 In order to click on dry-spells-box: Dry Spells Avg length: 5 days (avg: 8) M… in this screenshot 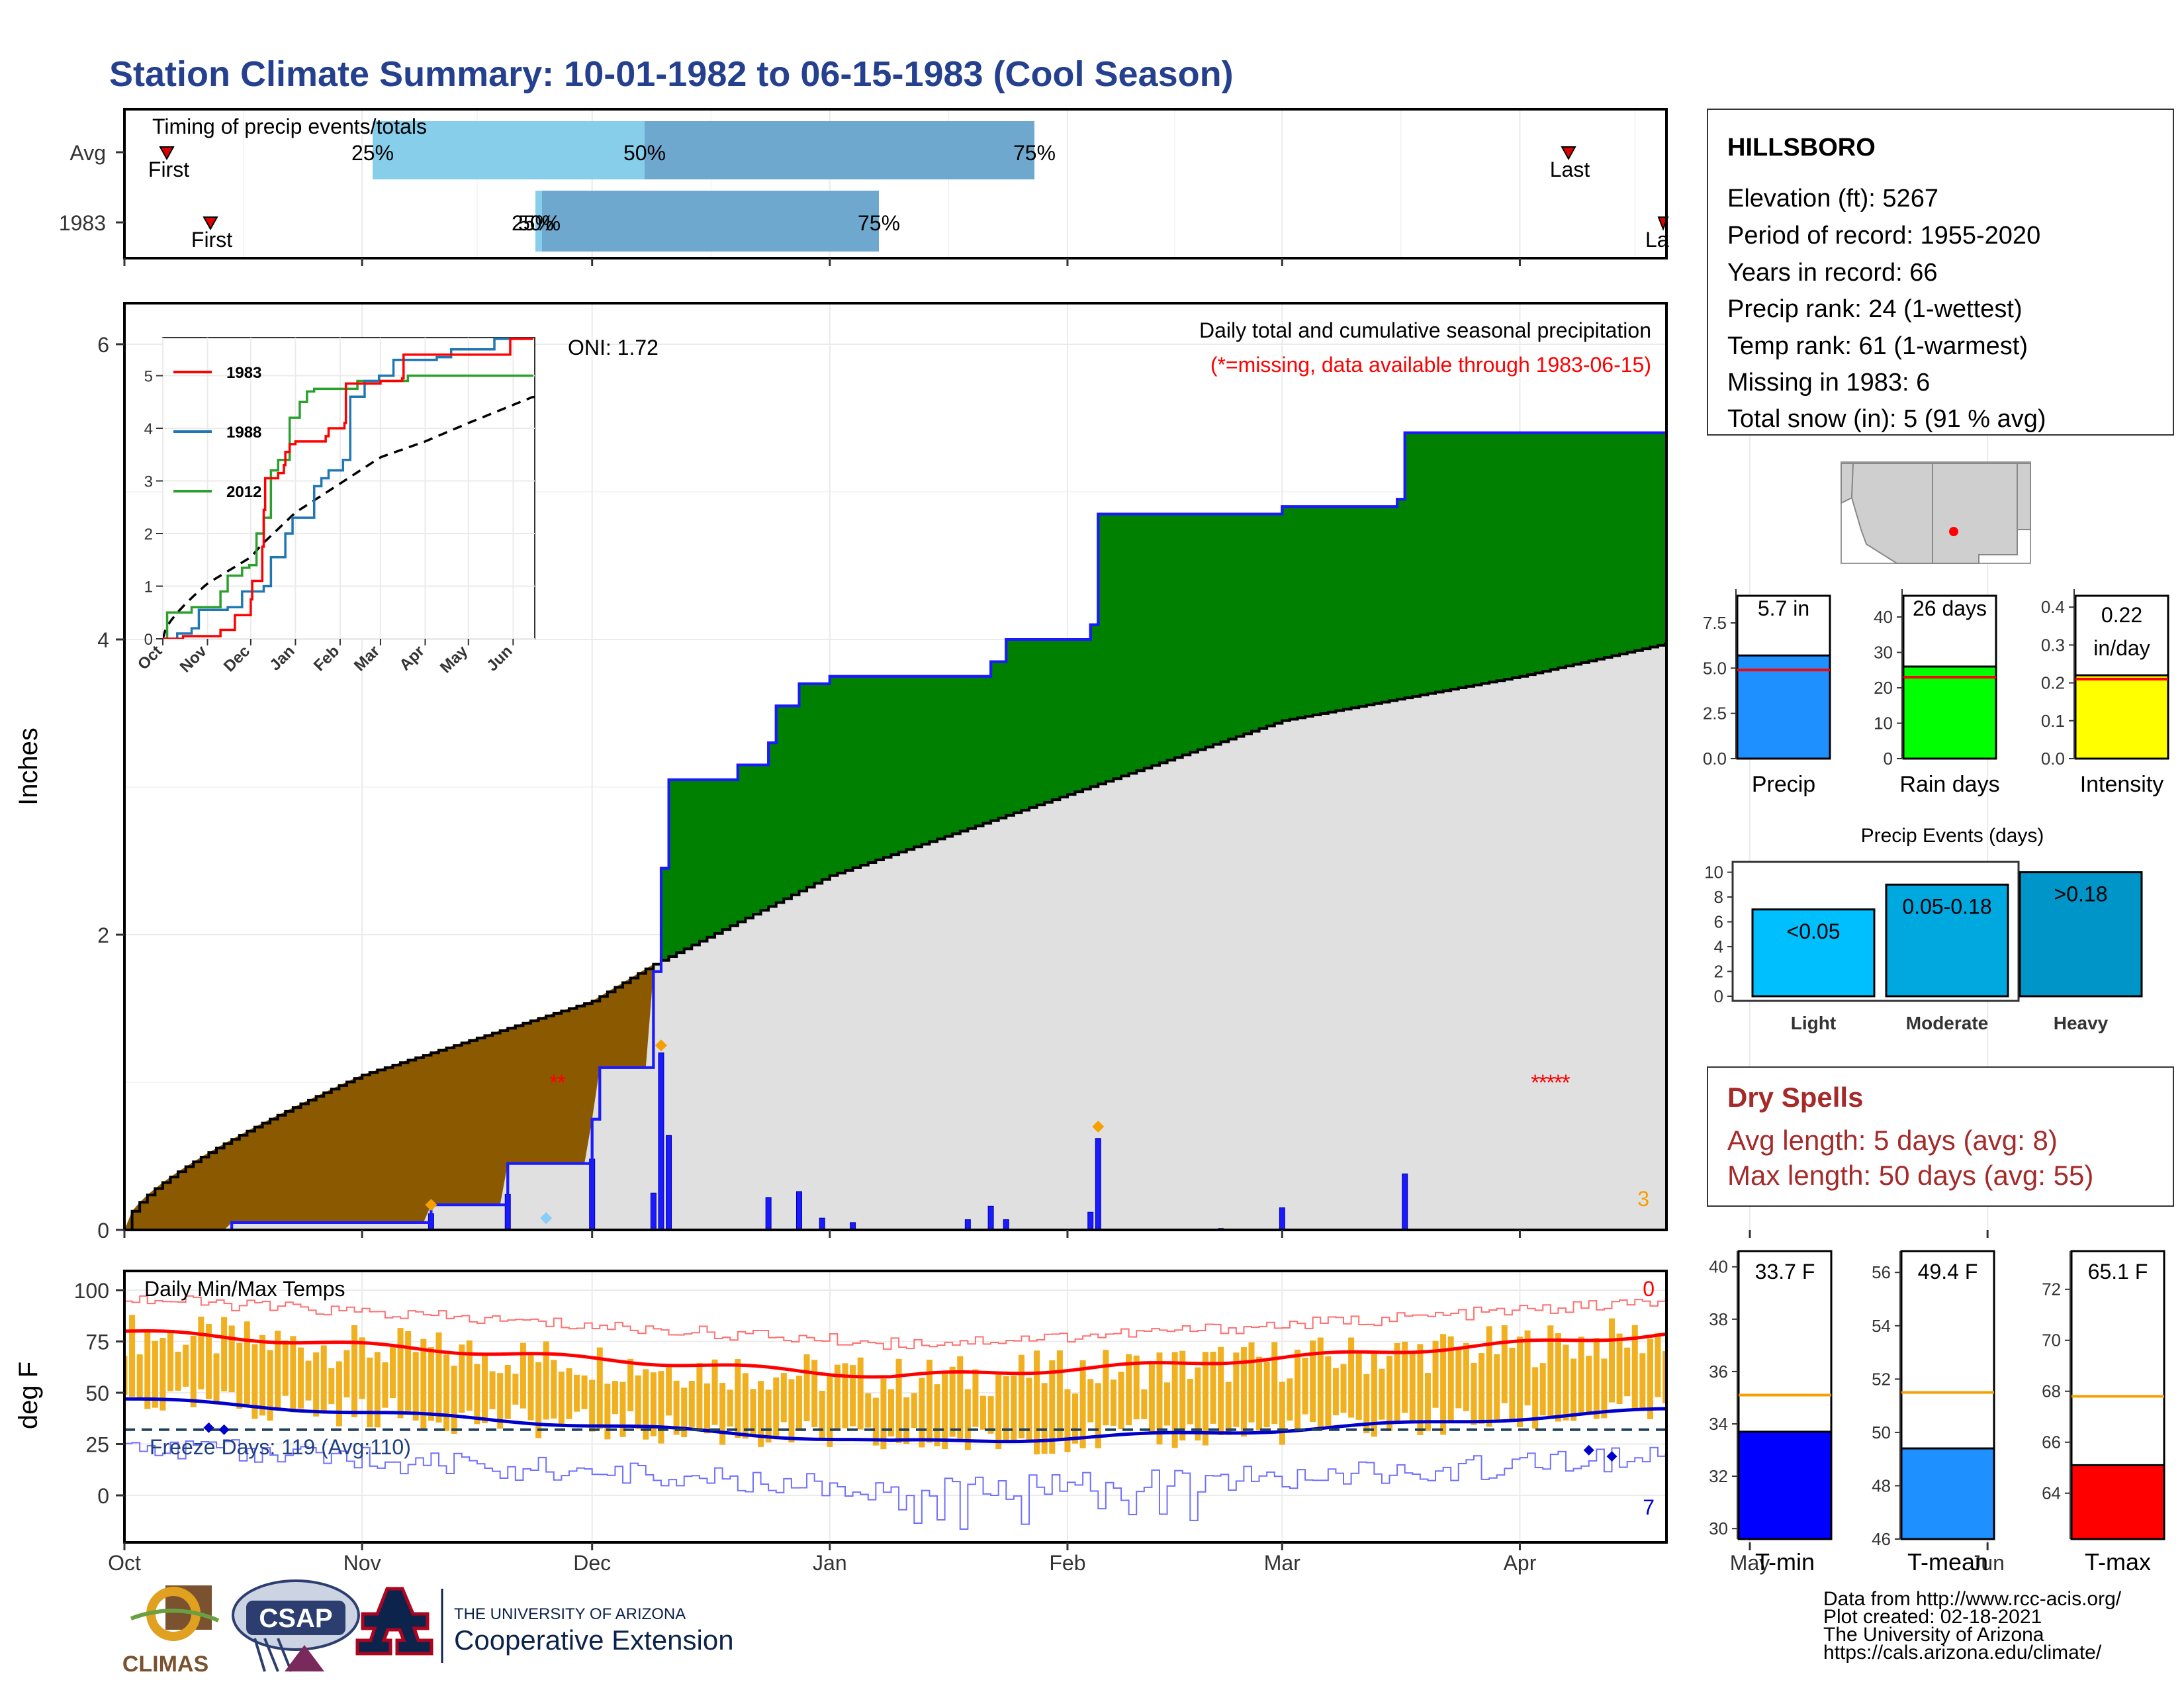, I will do `click(1940, 1136)`.